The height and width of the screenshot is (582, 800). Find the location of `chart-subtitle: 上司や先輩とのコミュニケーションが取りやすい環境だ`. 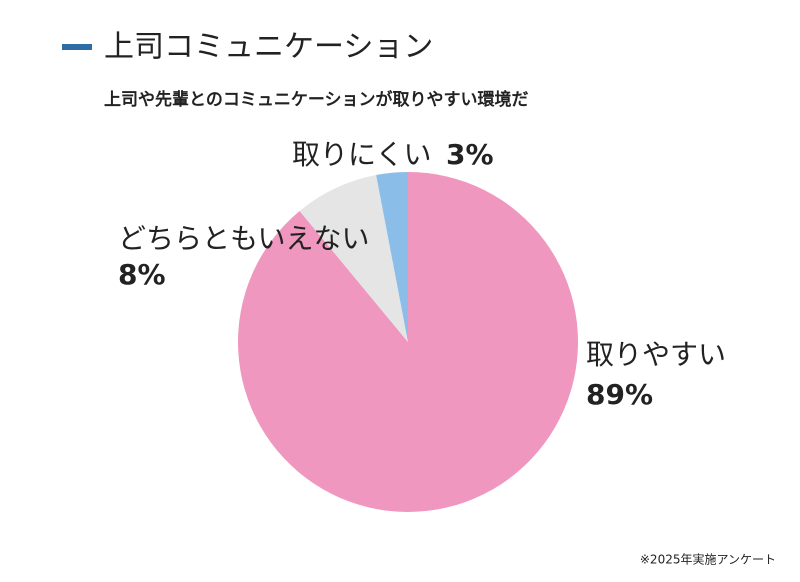

chart-subtitle: 上司や先輩とのコミュニケーションが取りやすい環境だ is located at coordinates (316, 99).